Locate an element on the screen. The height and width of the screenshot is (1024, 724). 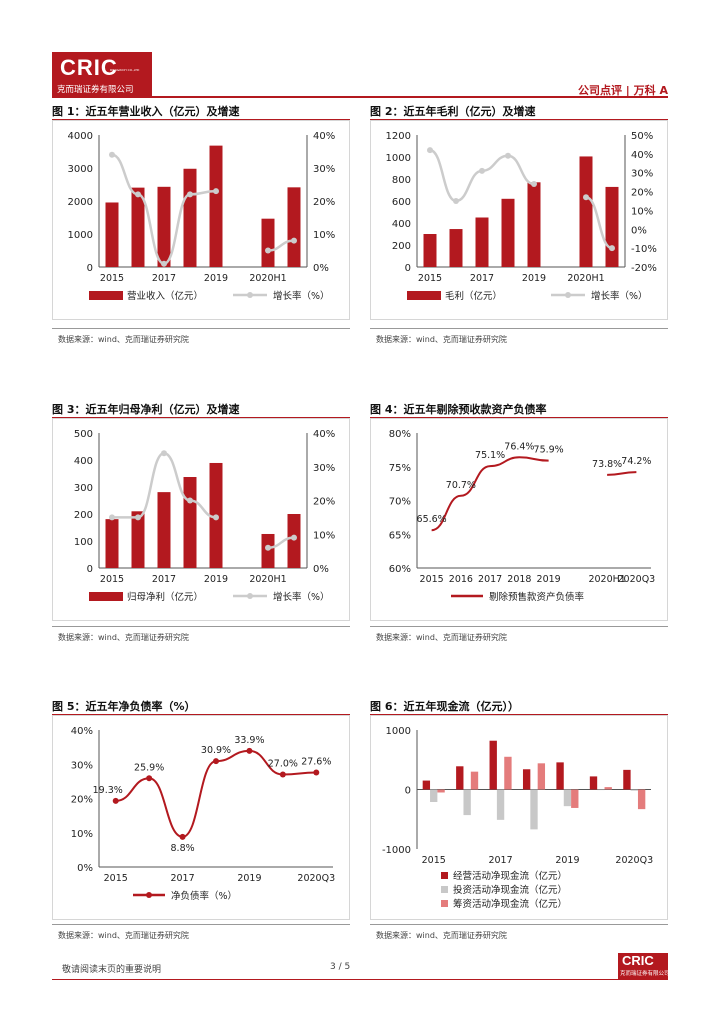
legend-label: 归母净利（亿元） is located at coordinates (165, 597).